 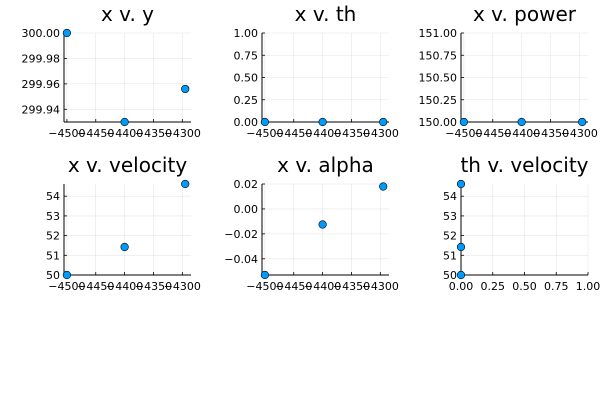 What do you see at coordinates (128, 165) in the screenshot?
I see `subplot-title: x v. velocity` at bounding box center [128, 165].